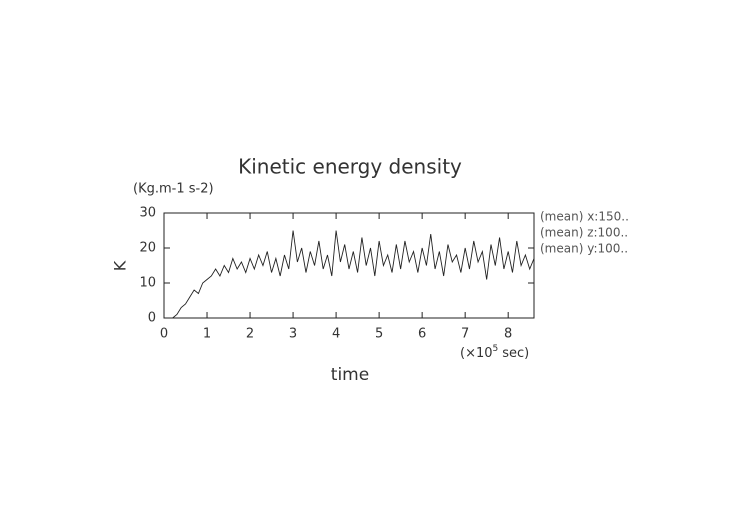  I want to click on x-unit: (×105 sec), so click(494, 352).